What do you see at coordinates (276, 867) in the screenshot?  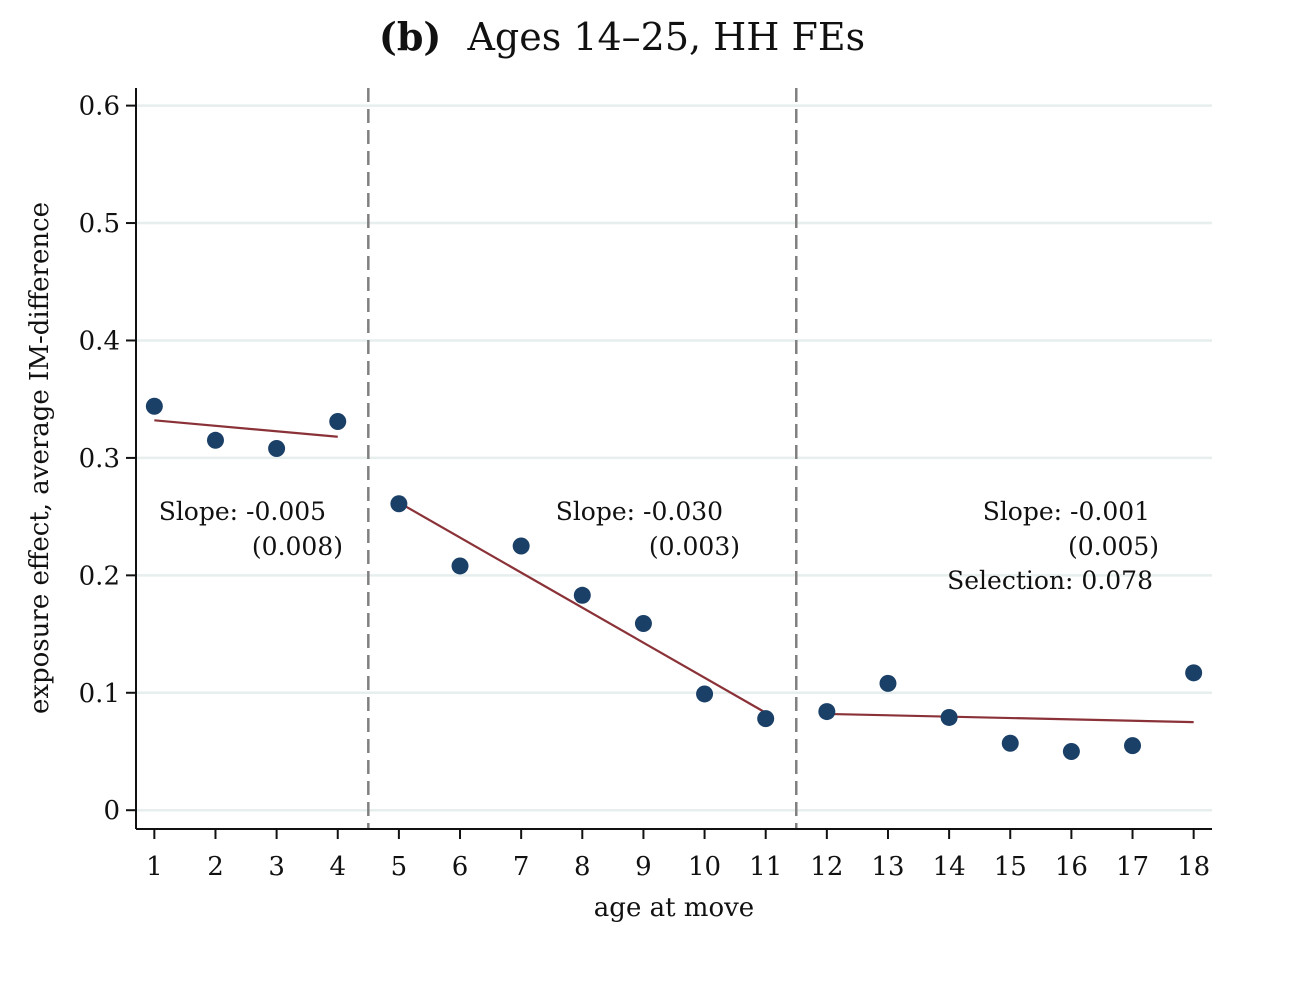 I see `x-tick-label-2: 3` at bounding box center [276, 867].